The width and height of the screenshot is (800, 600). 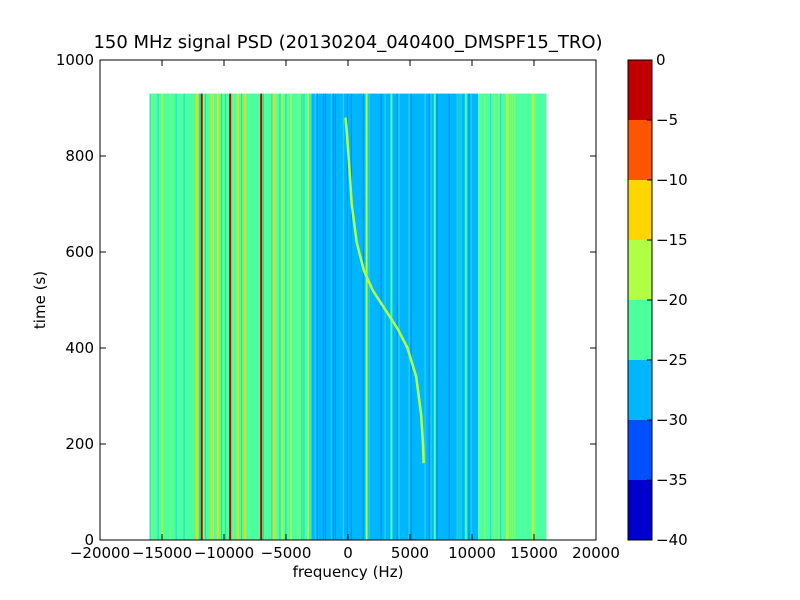 What do you see at coordinates (534, 553) in the screenshot?
I see `x-tick-label: 15000` at bounding box center [534, 553].